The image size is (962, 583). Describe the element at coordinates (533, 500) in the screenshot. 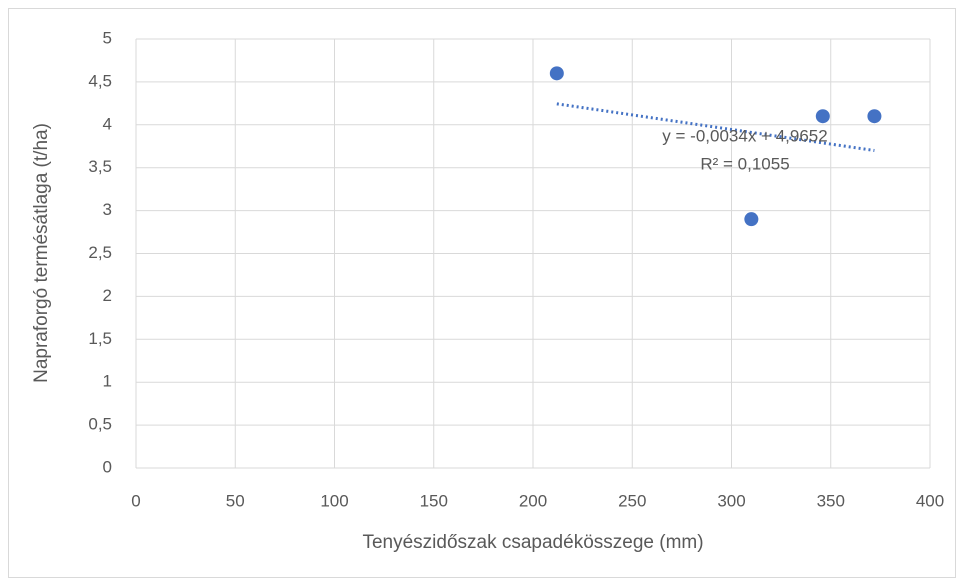

I see `x-tick-label: 200` at that location.